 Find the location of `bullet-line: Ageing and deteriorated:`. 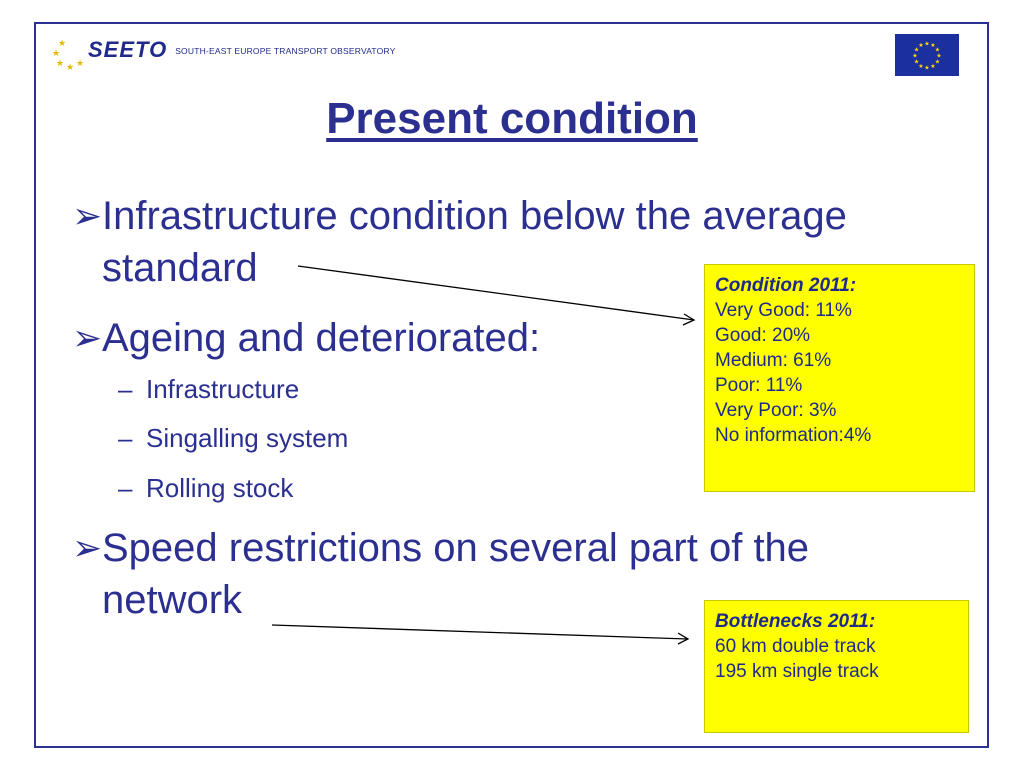

bullet-line: Ageing and deteriorated: is located at coordinates (321, 338).